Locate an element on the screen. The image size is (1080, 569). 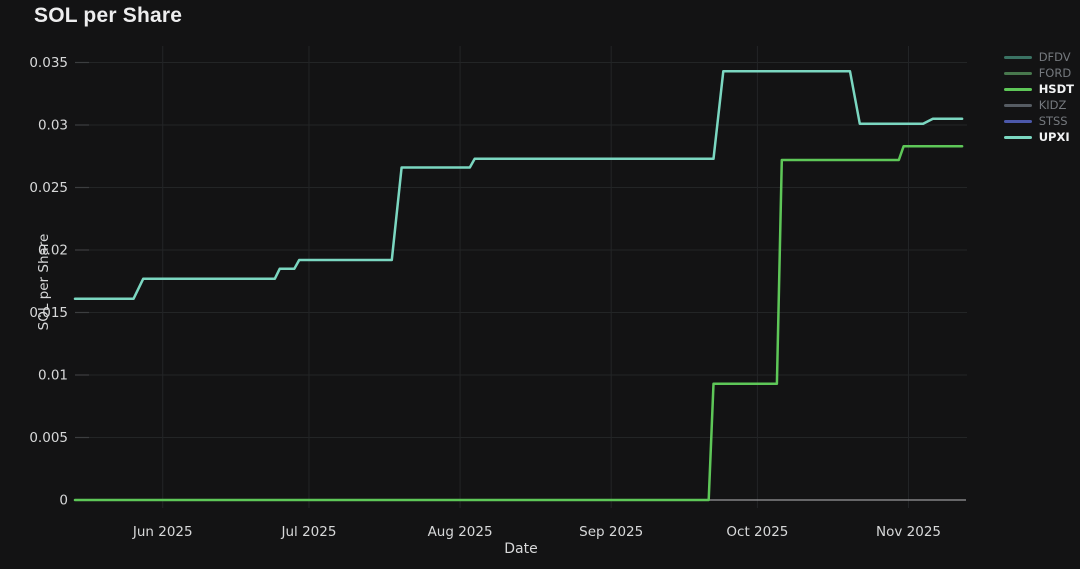
legend-swatch-stss is located at coordinates (1017, 121).